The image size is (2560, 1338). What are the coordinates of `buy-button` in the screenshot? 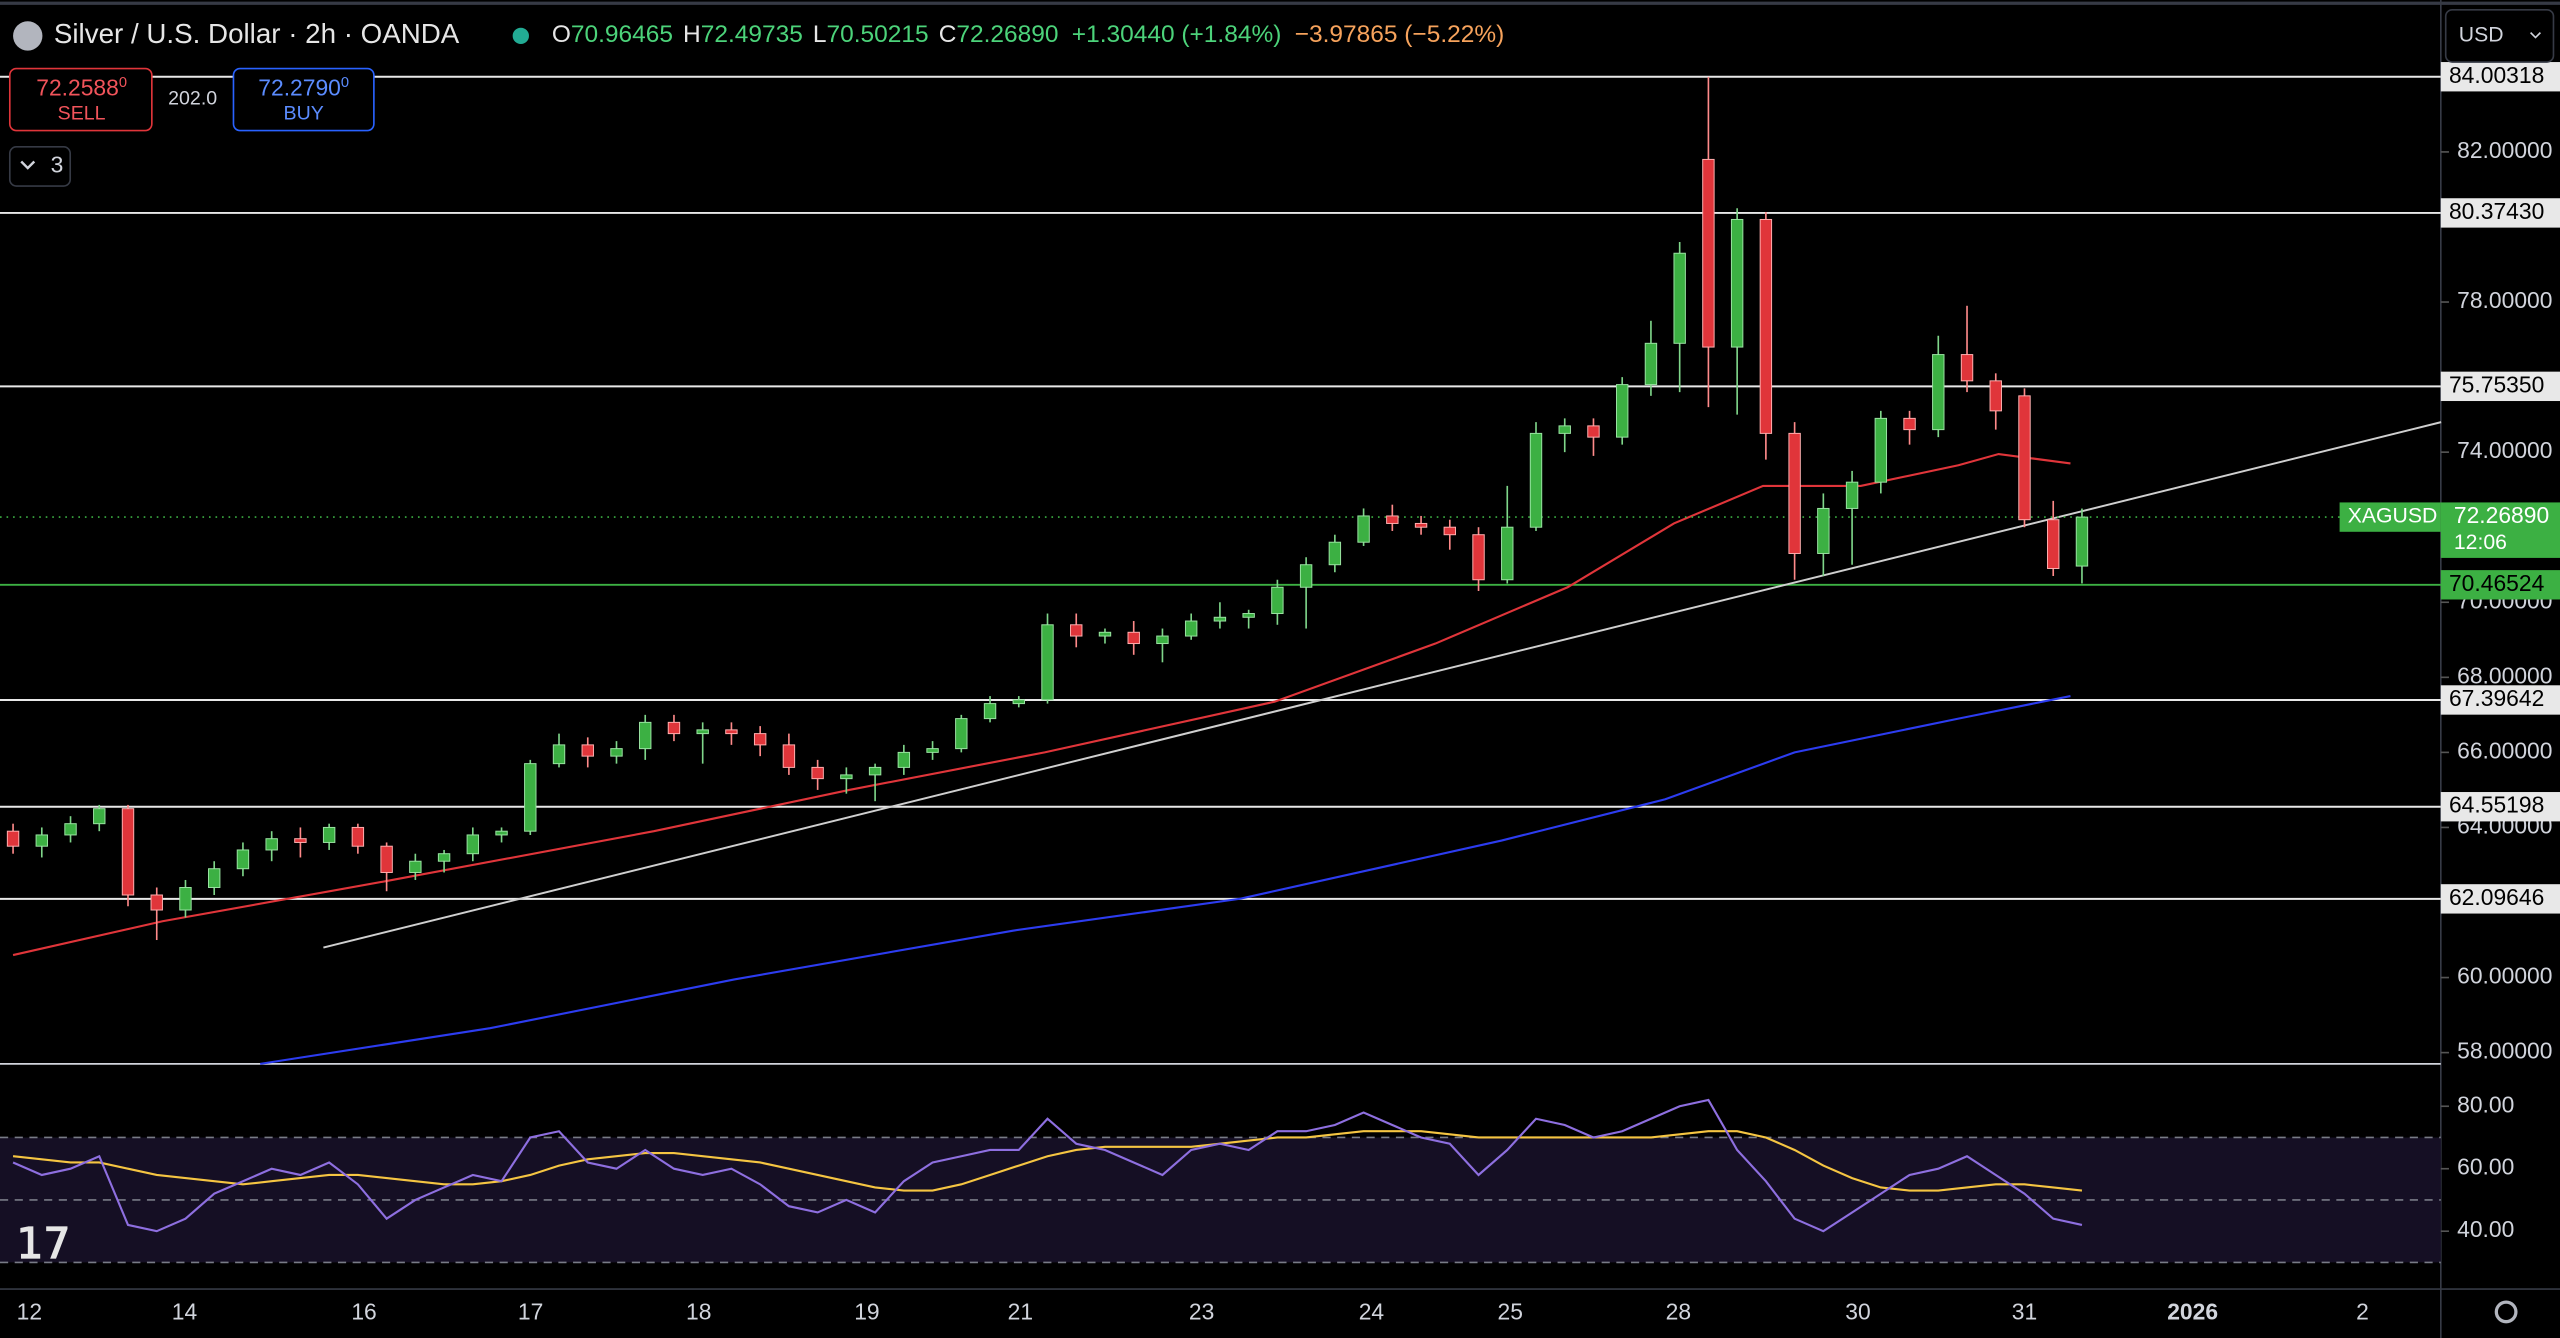 It's located at (303, 99).